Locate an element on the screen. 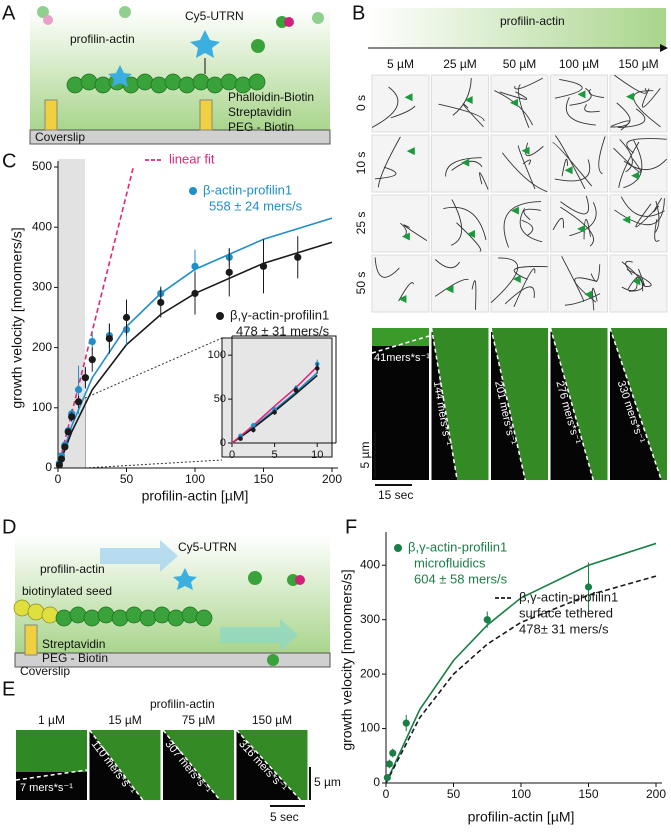  concentration-label: 75 µM is located at coordinates (199, 720).